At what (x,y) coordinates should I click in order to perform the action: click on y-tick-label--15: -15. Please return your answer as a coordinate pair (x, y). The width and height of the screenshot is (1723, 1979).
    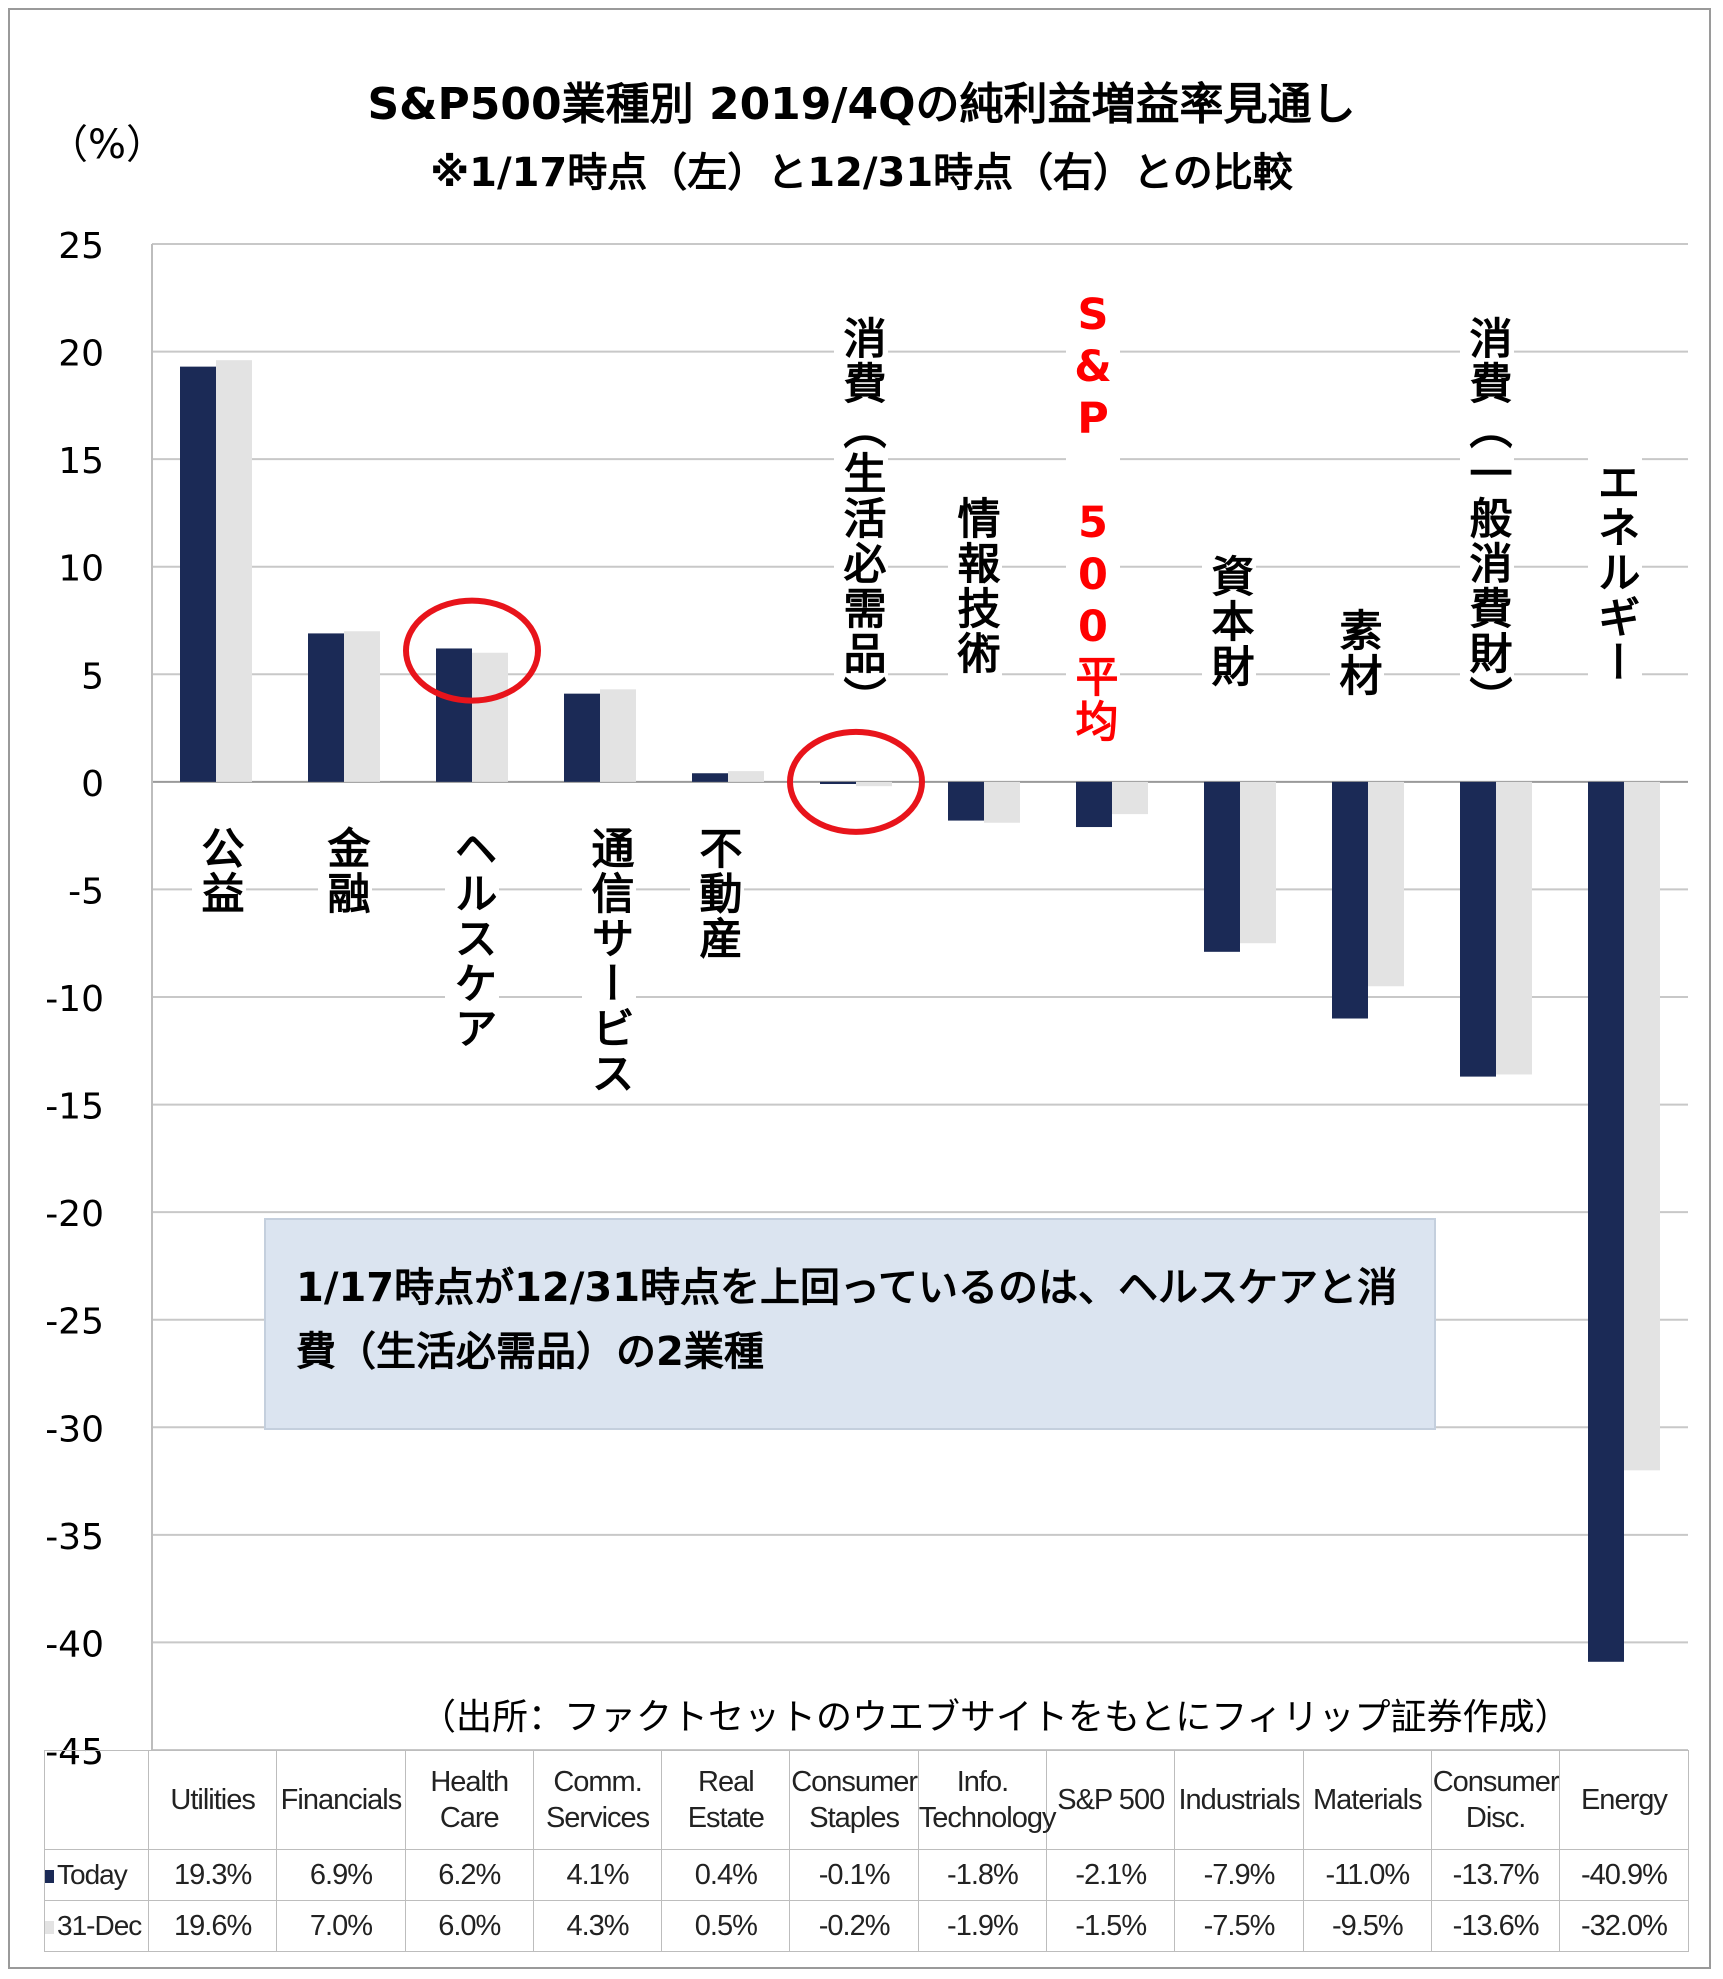
    Looking at the image, I should click on (74, 1107).